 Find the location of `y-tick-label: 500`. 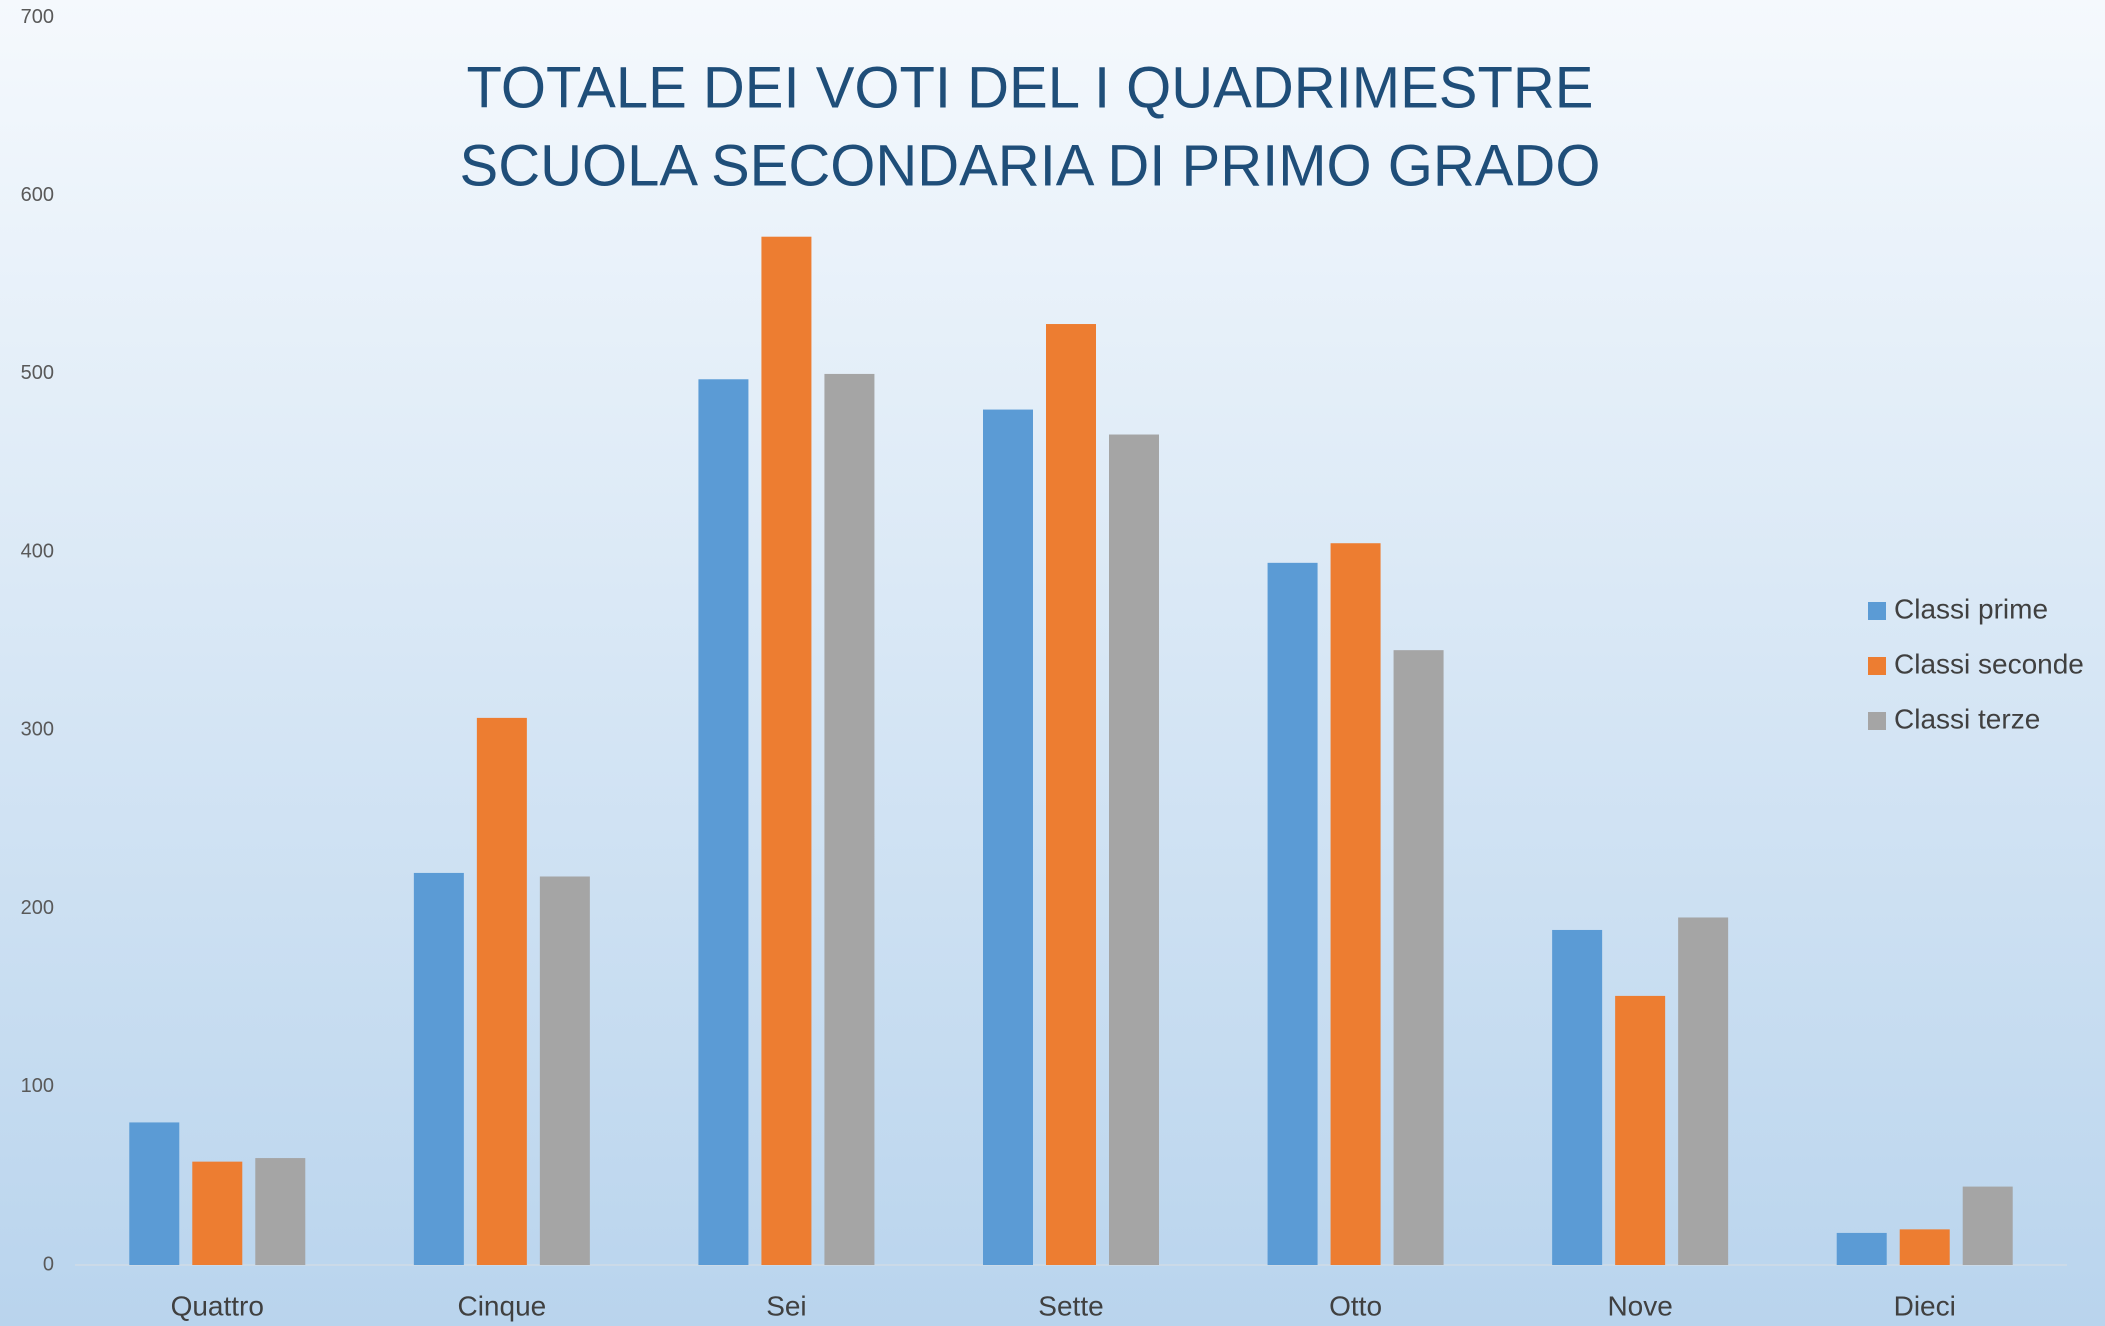

y-tick-label: 500 is located at coordinates (37, 373).